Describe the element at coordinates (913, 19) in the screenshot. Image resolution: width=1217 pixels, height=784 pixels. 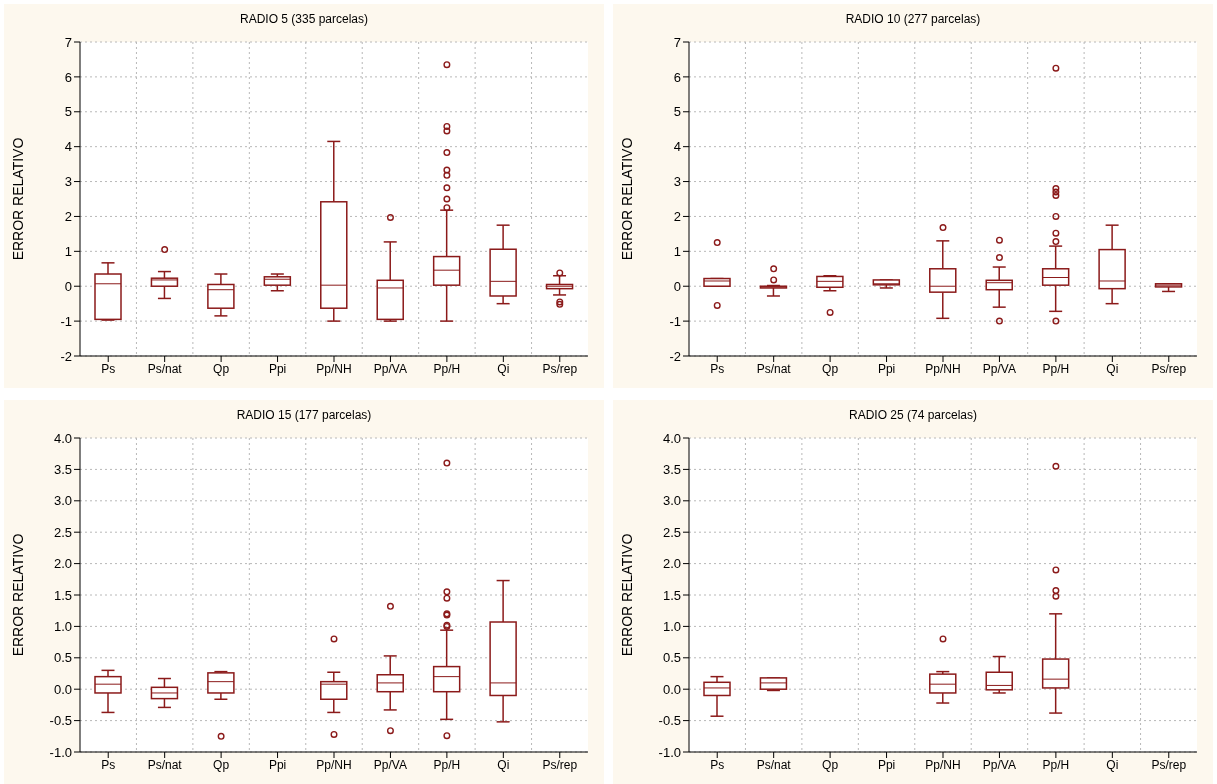
I see `chart-title: RADIO 10 (277 parcelas)` at that location.